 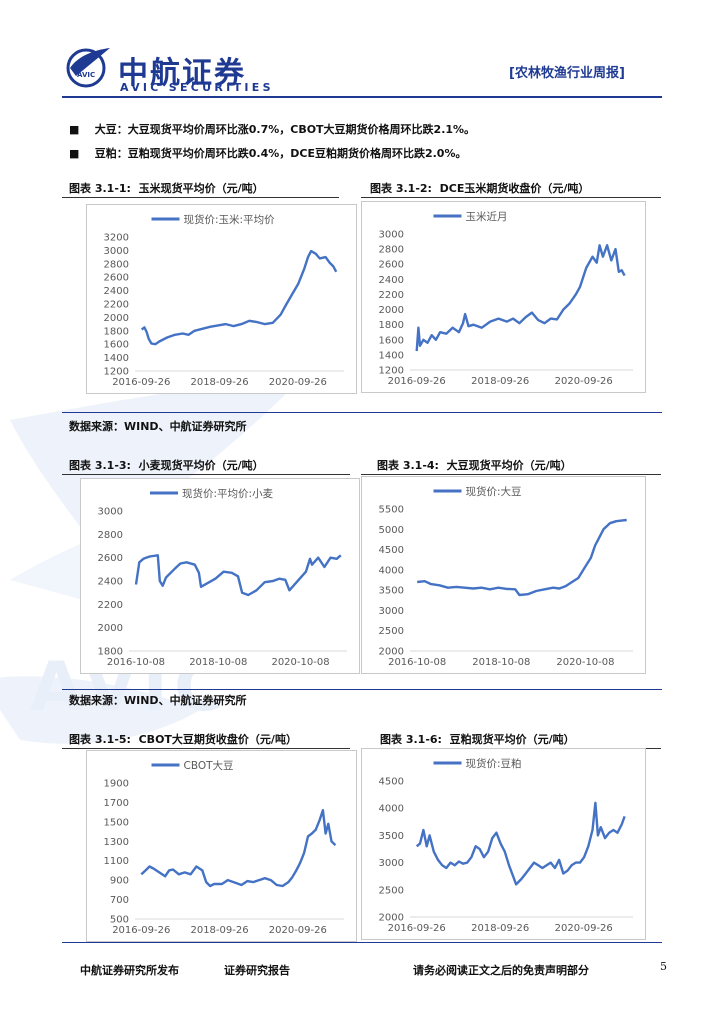 What do you see at coordinates (182, 73) in the screenshot?
I see `logo-text: 中航证券` at bounding box center [182, 73].